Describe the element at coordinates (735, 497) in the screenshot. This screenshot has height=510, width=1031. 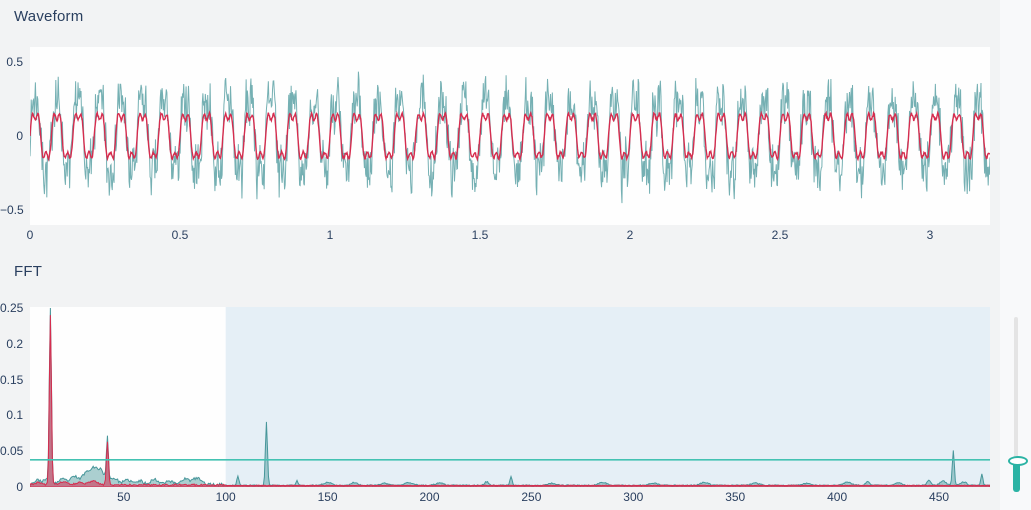
I see `x-tick-label: 350` at that location.